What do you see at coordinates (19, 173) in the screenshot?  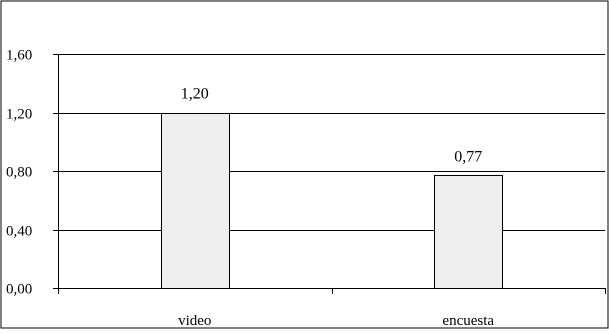 I see `y-tick-label: 0,80` at bounding box center [19, 173].